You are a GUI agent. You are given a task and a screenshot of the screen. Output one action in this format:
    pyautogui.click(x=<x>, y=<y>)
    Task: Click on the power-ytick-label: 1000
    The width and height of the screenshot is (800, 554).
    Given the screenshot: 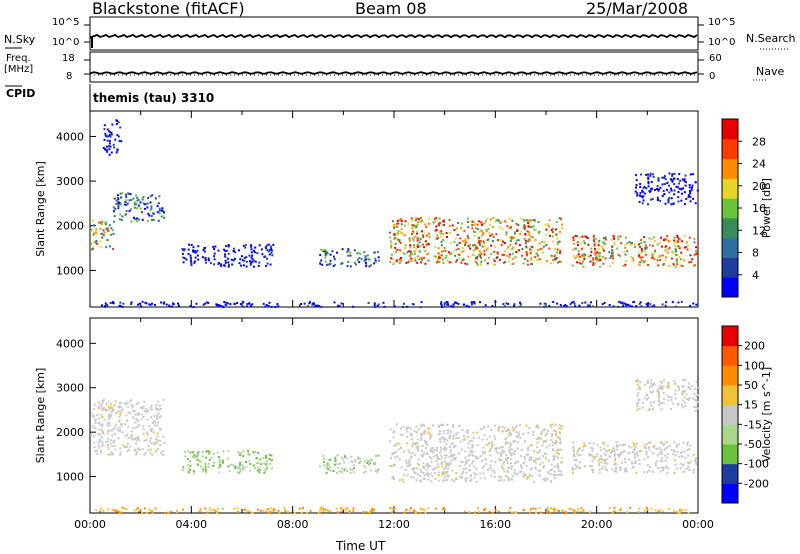 What is the action you would take?
    pyautogui.click(x=70, y=270)
    